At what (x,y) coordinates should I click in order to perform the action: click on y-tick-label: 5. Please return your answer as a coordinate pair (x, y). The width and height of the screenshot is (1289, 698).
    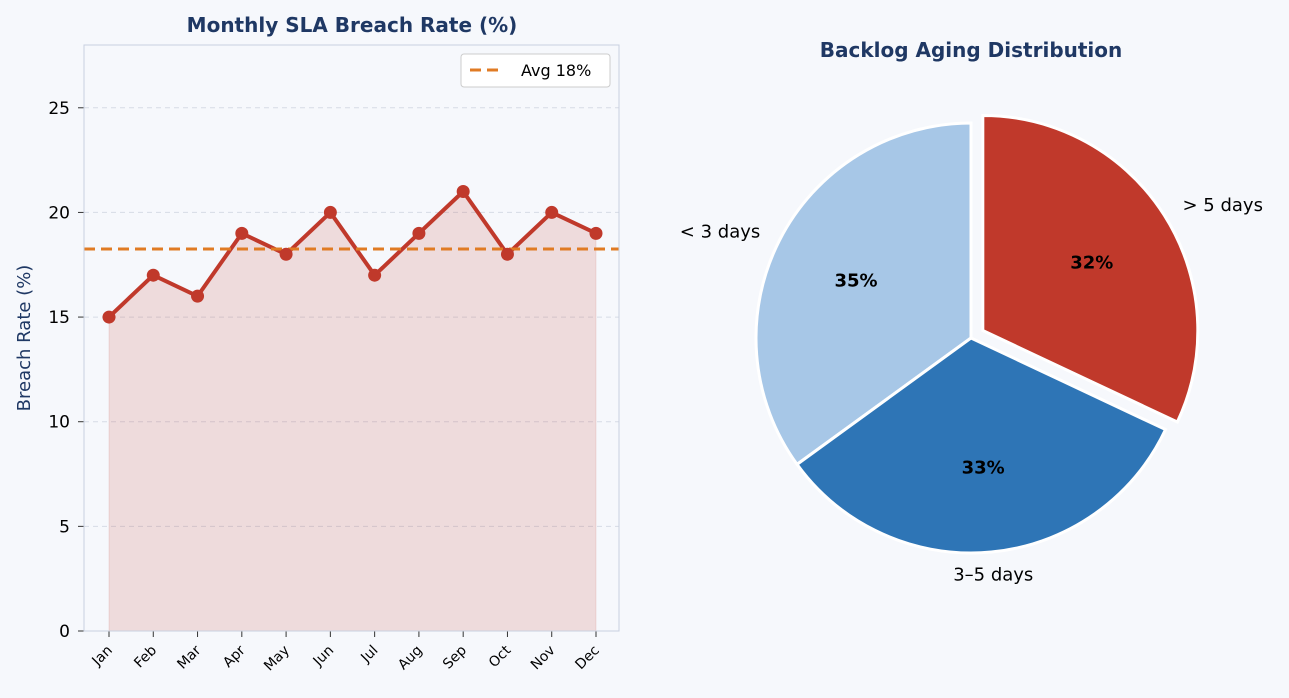
    Looking at the image, I should click on (64, 527).